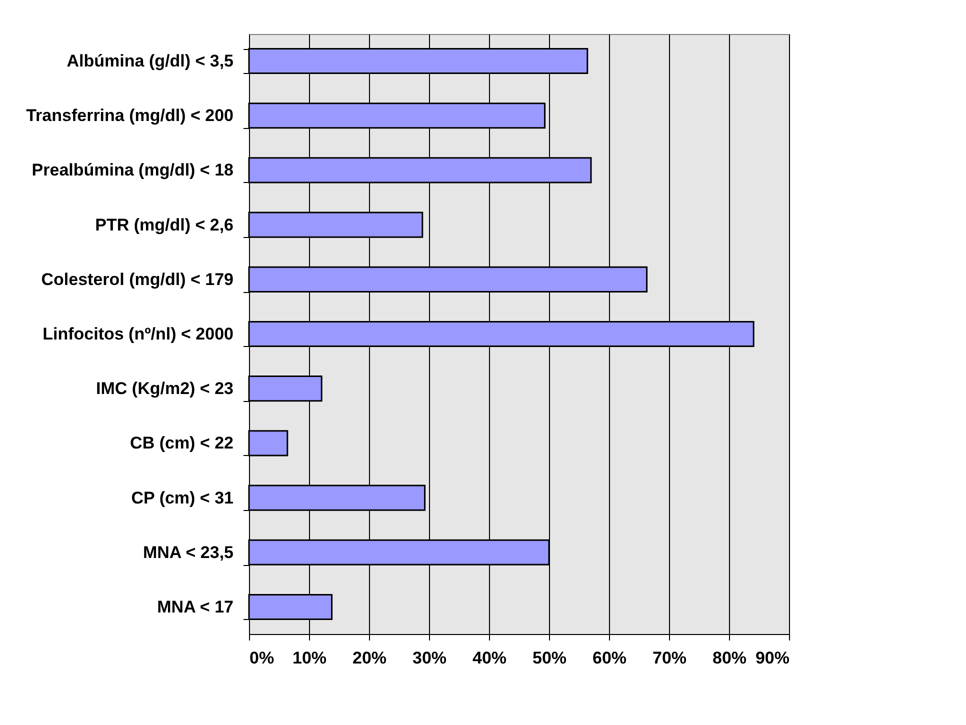 This screenshot has width=966, height=725. Describe the element at coordinates (772, 658) in the screenshot. I see `x-tick-label: 90%` at that location.